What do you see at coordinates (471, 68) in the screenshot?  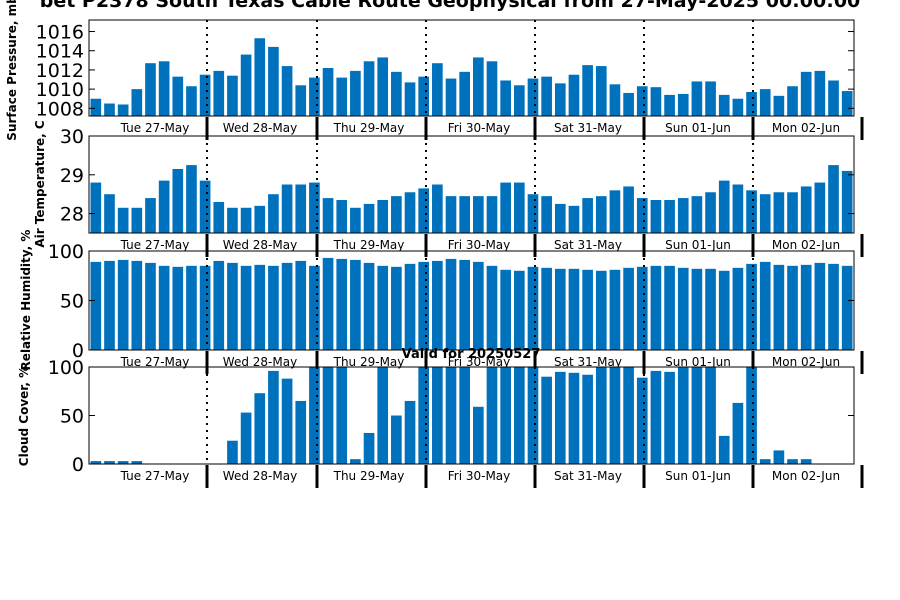 I see `plot-frame` at bounding box center [471, 68].